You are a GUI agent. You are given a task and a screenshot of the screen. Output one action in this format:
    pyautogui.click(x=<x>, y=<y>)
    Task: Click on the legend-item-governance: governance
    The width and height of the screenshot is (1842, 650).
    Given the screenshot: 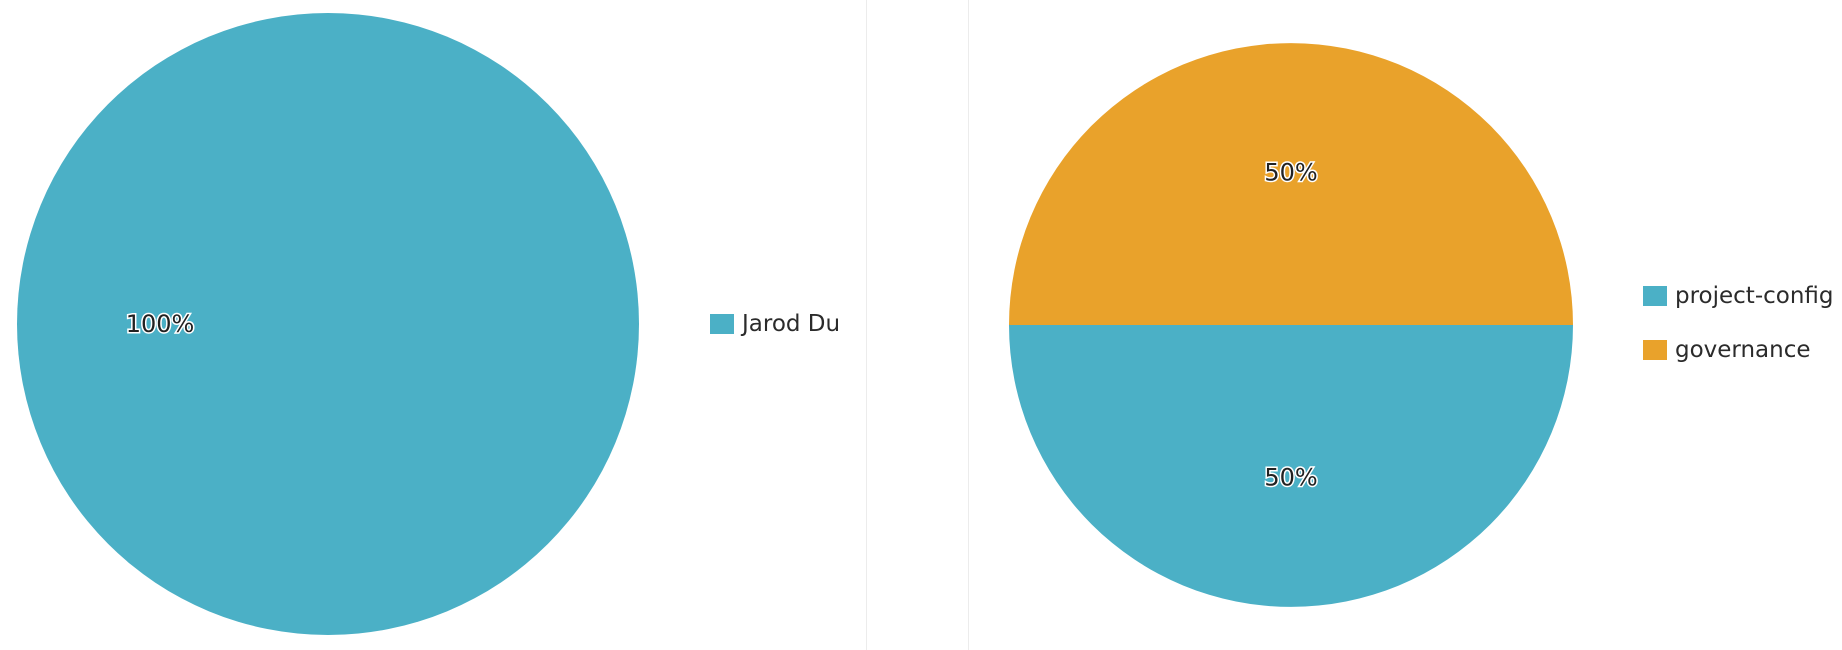 What is the action you would take?
    pyautogui.click(x=1738, y=350)
    